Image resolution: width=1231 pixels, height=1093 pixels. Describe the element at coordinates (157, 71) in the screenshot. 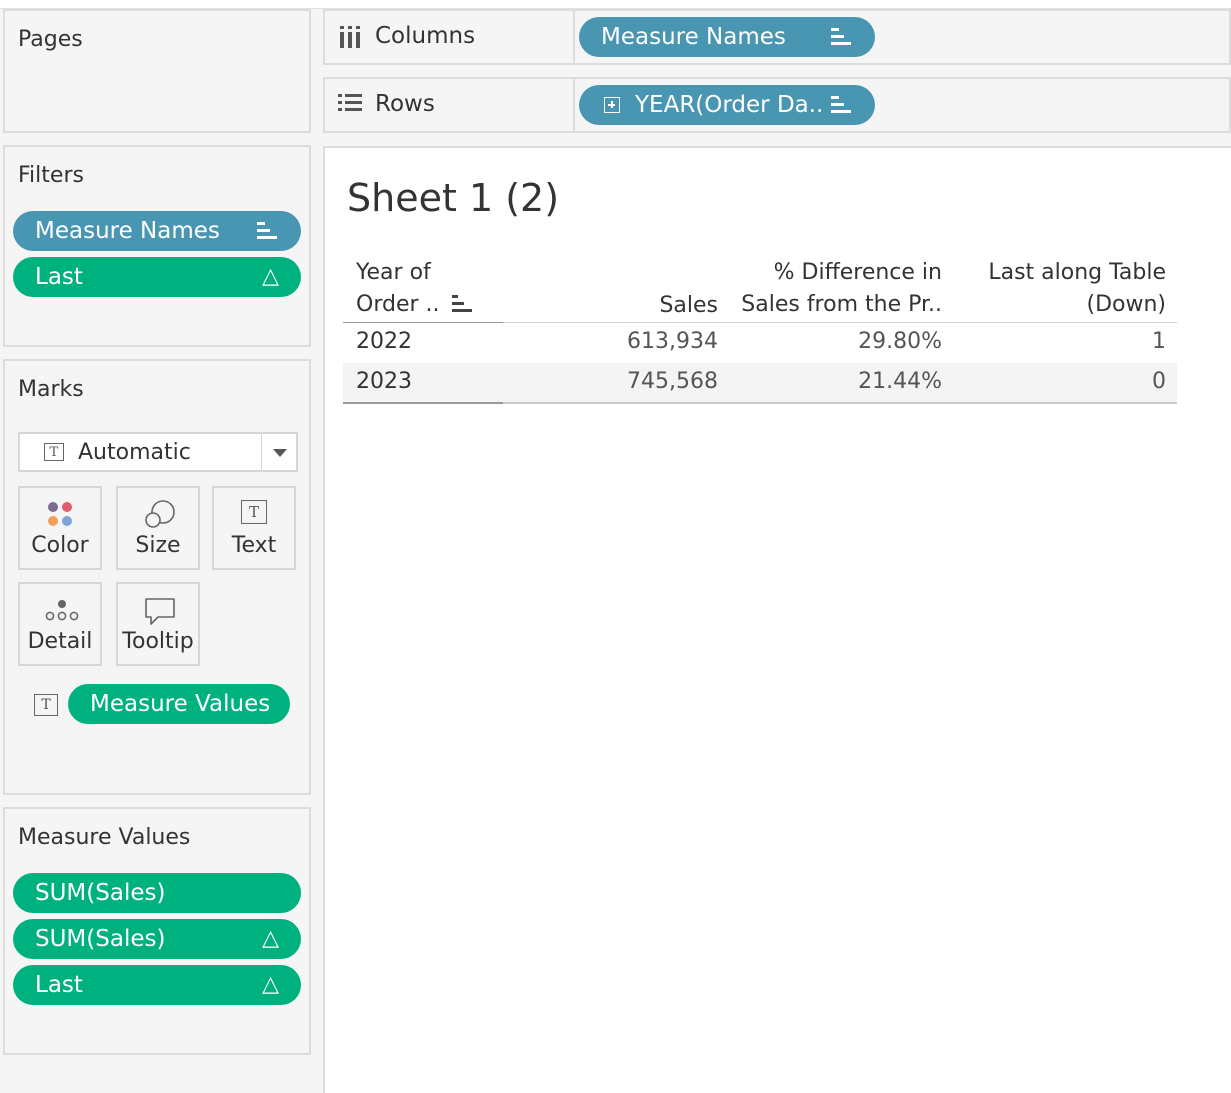

I see `pages-panel: Pages` at that location.